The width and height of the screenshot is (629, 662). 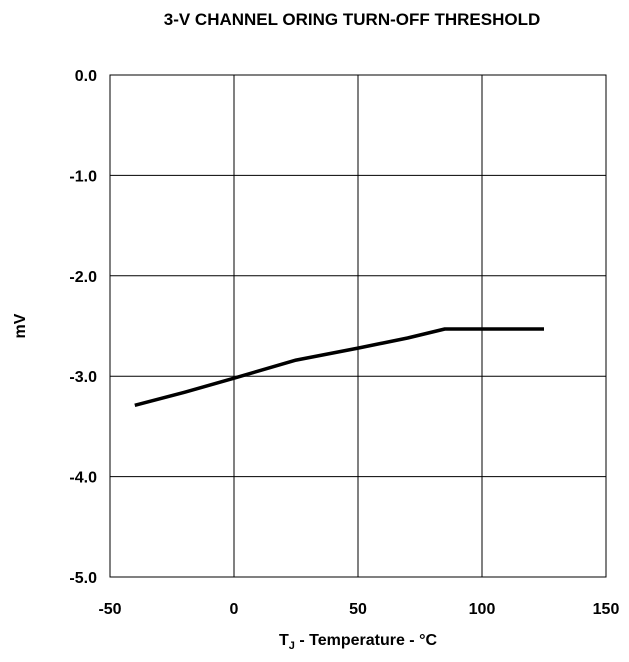 I want to click on y-tick-label: 0.0, so click(x=86, y=76).